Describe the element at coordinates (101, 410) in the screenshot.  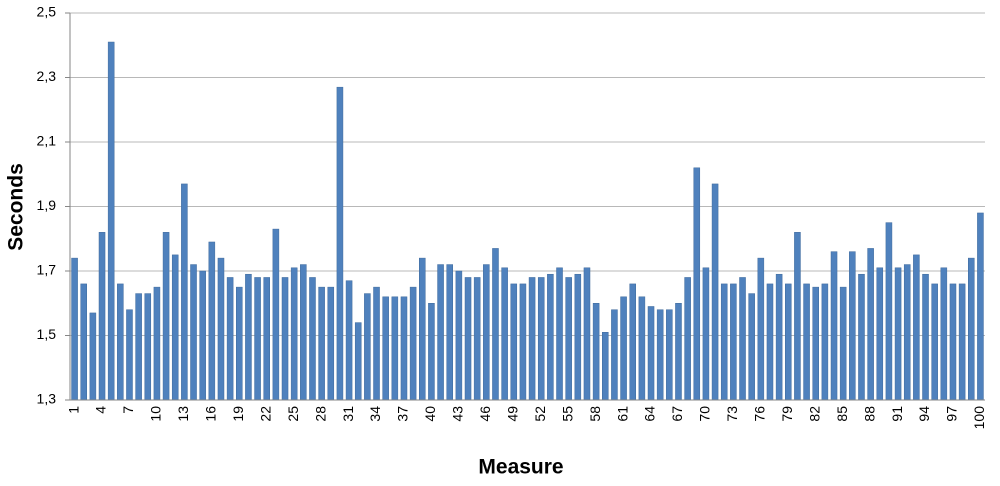
I see `x-tick-label: 4` at that location.